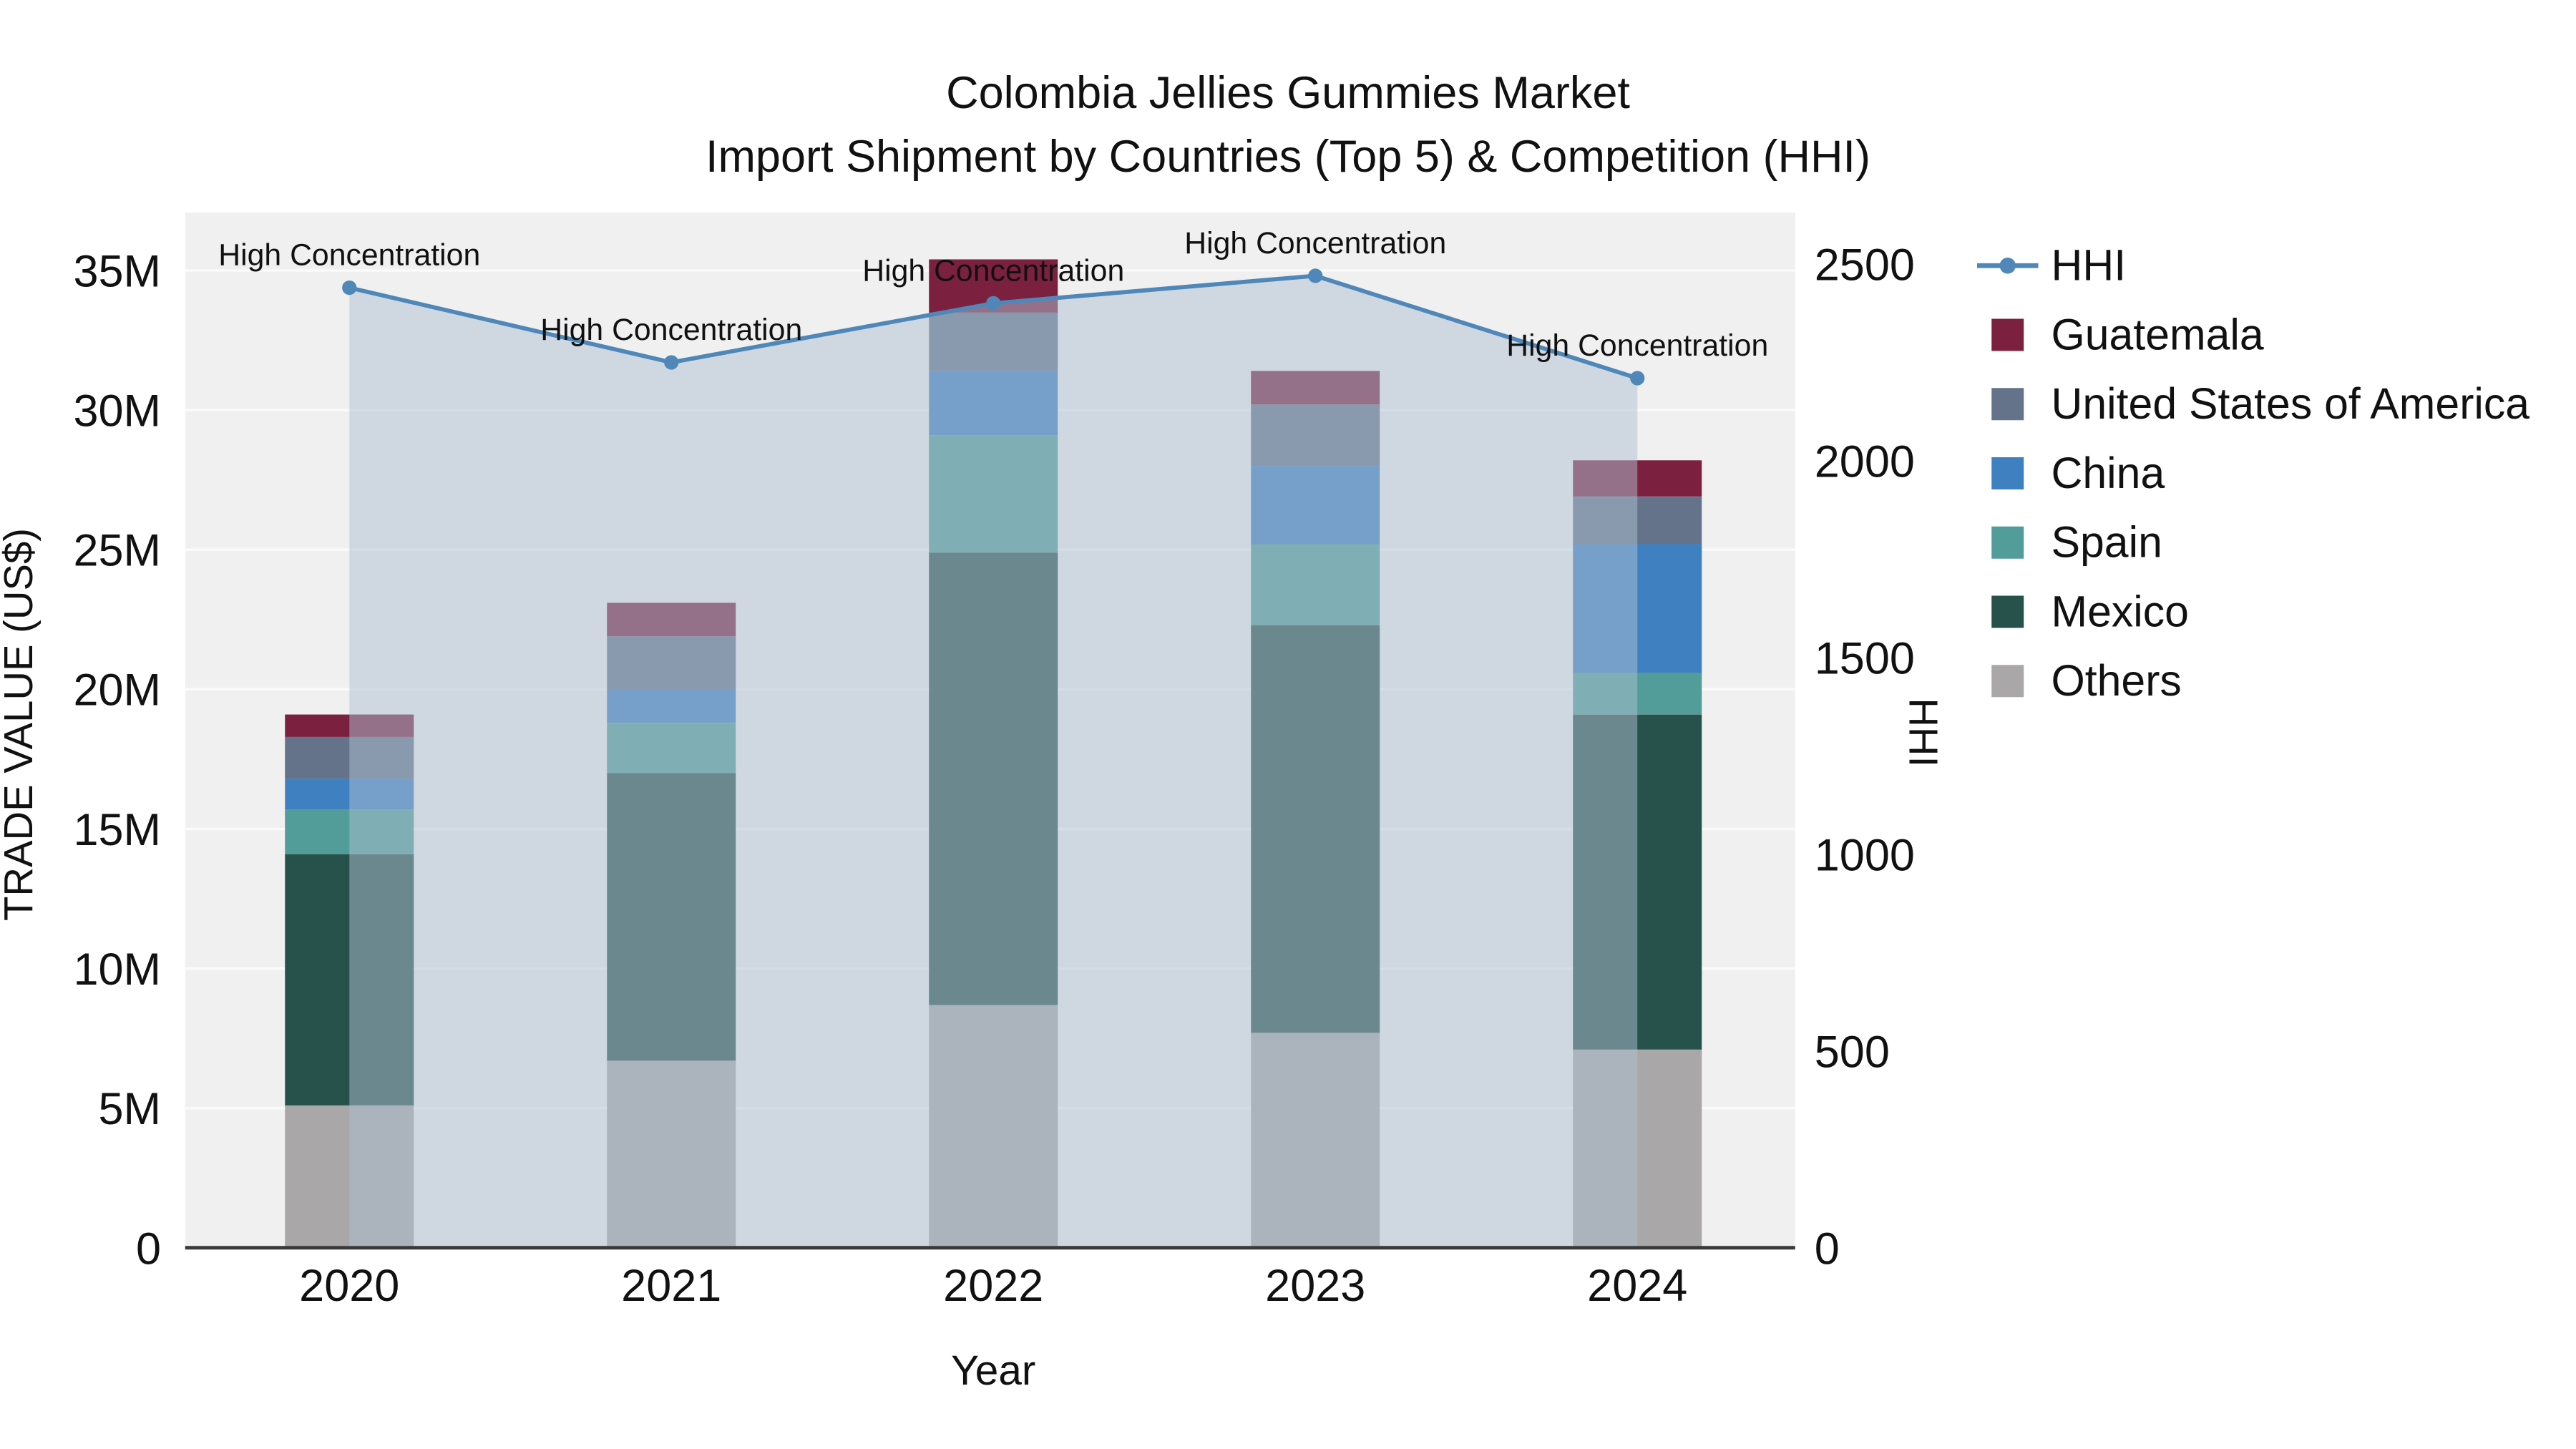  Describe the element at coordinates (2089, 265) in the screenshot. I see `legend-label: HHI` at that location.